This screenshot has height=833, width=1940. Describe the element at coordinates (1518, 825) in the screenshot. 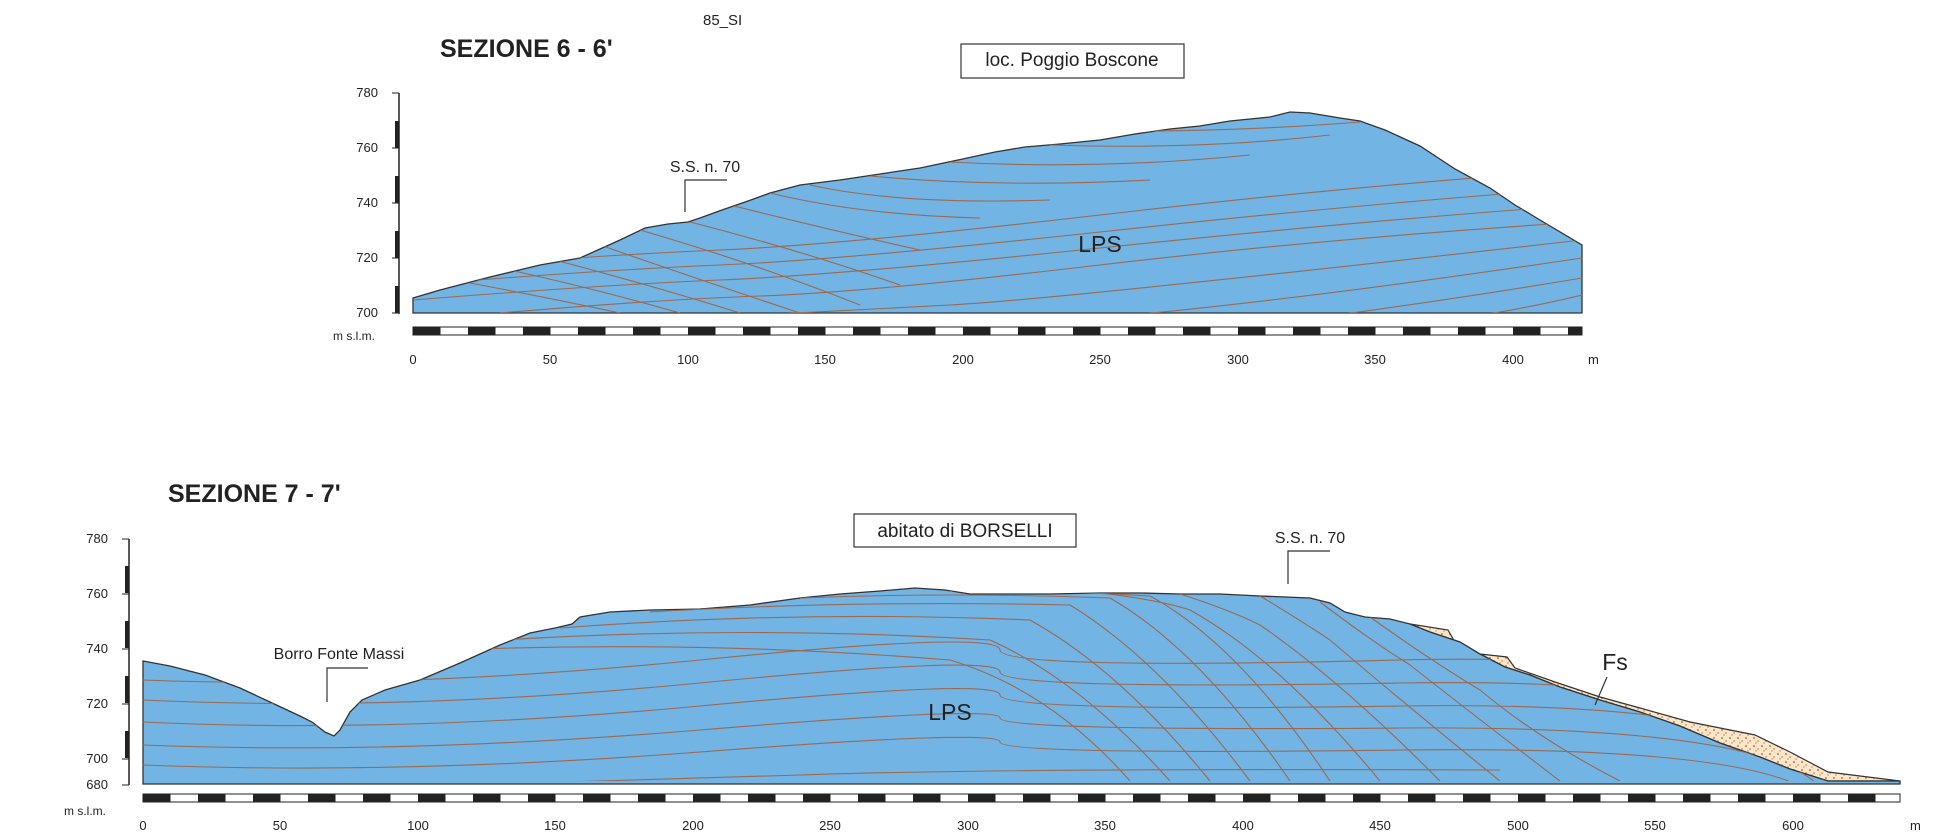

I see `section-7-x-tick: 500` at that location.